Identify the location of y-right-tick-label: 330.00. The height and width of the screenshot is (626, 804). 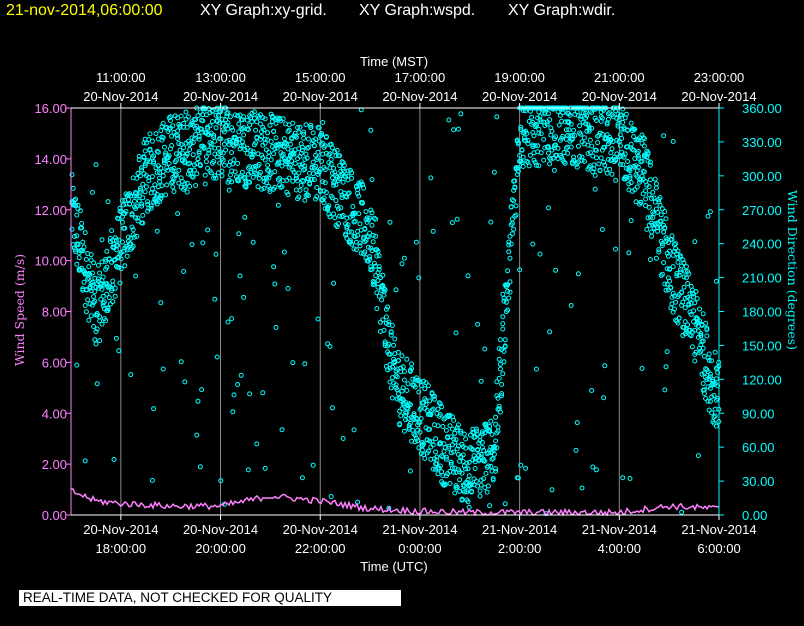
(762, 142).